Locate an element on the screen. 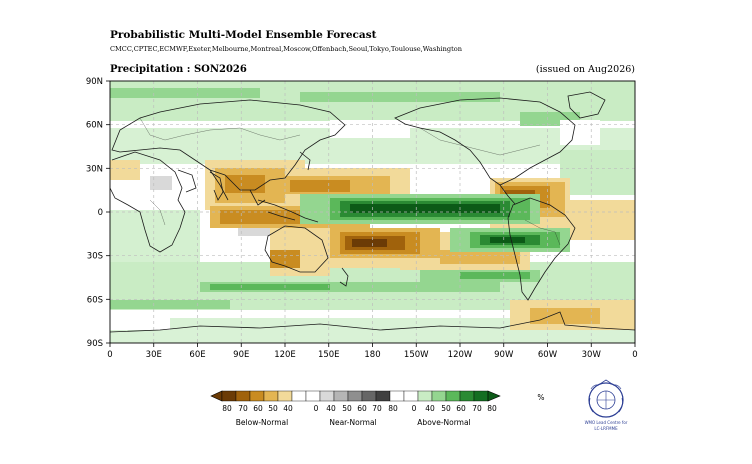  lat-label: 90N is located at coordinates (94, 82).